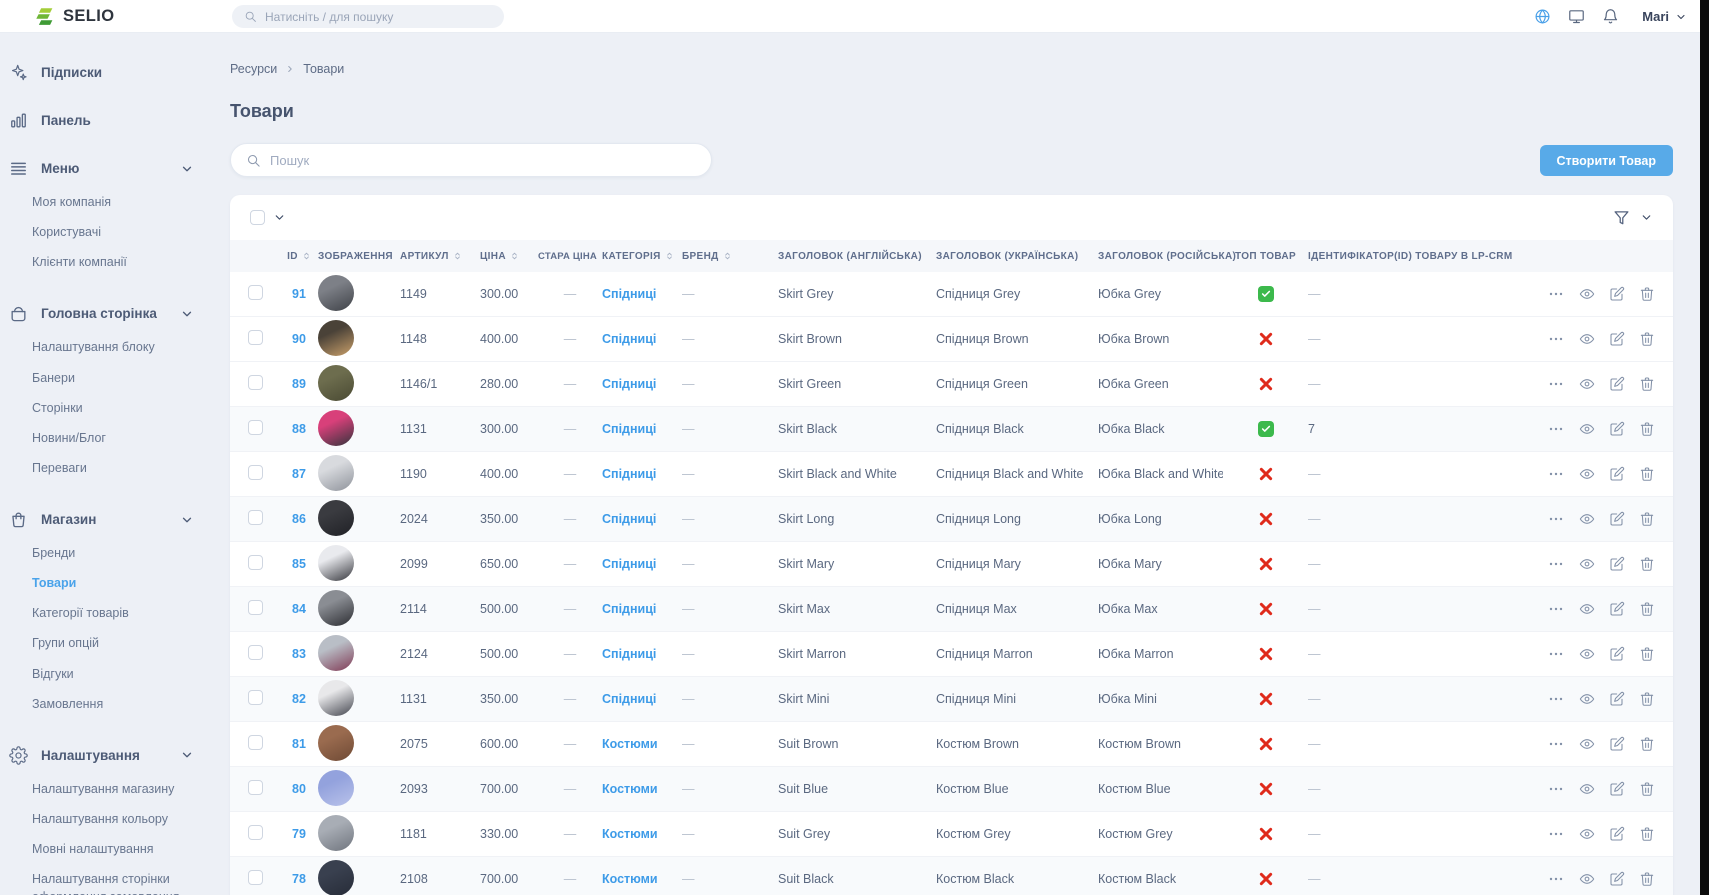 The height and width of the screenshot is (895, 1709). I want to click on sidebar-item-orders: Замовлення, so click(68, 703).